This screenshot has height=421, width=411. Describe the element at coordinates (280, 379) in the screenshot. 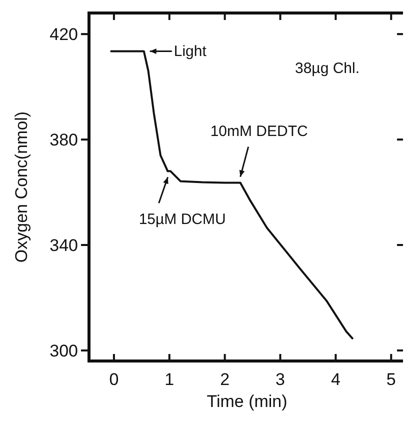

I see `x-tick-label: 3` at that location.